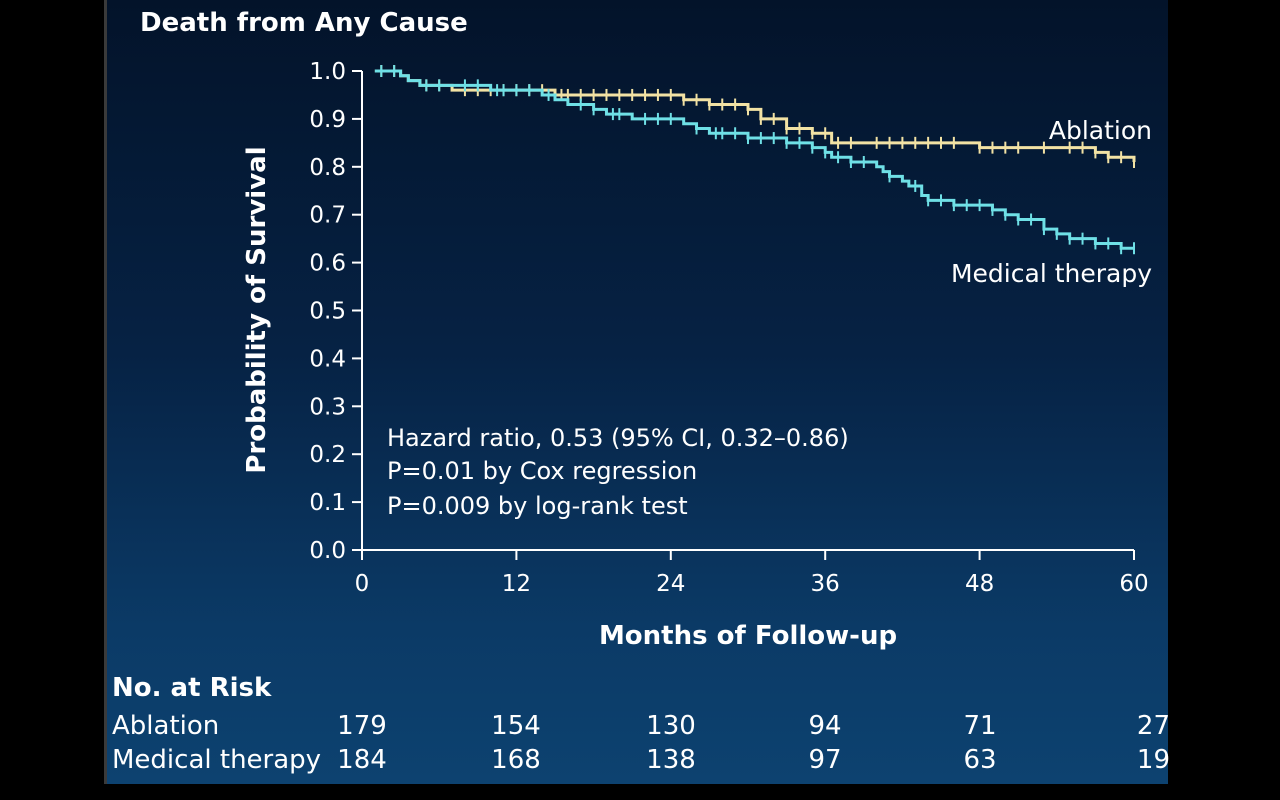 This screenshot has width=1280, height=800. What do you see at coordinates (327, 264) in the screenshot?
I see `y-tick-label: 0.6` at bounding box center [327, 264].